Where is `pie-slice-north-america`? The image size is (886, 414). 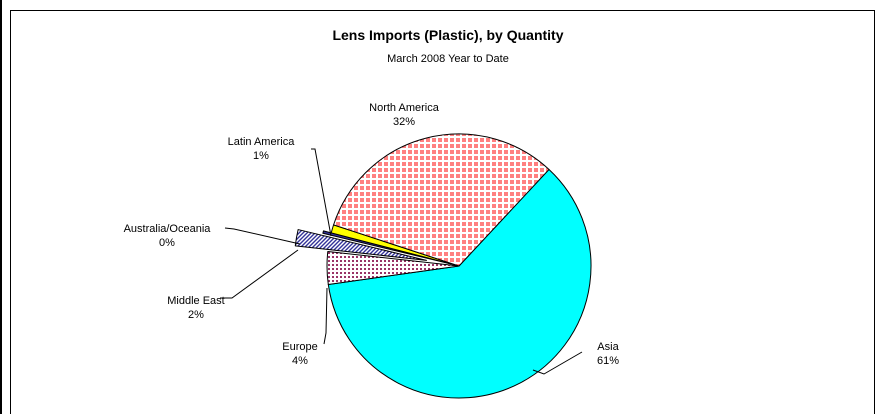
pie-slice-north-america is located at coordinates (441, 200).